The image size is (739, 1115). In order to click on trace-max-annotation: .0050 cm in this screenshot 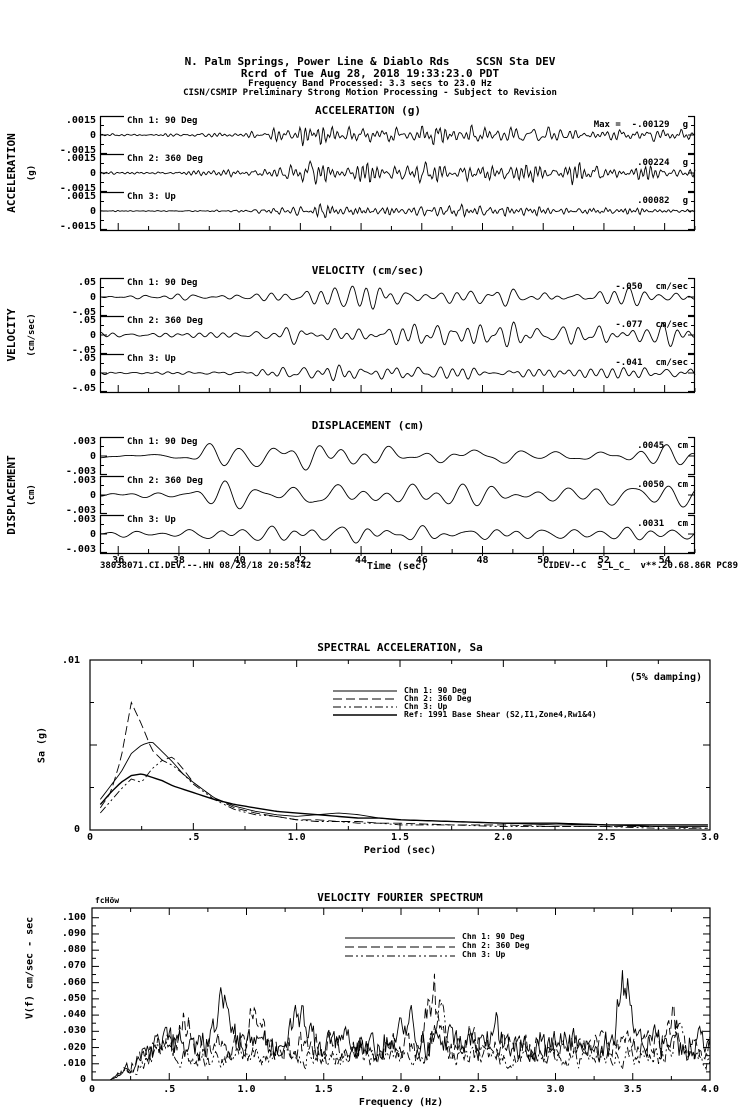, I will do `click(662, 485)`.